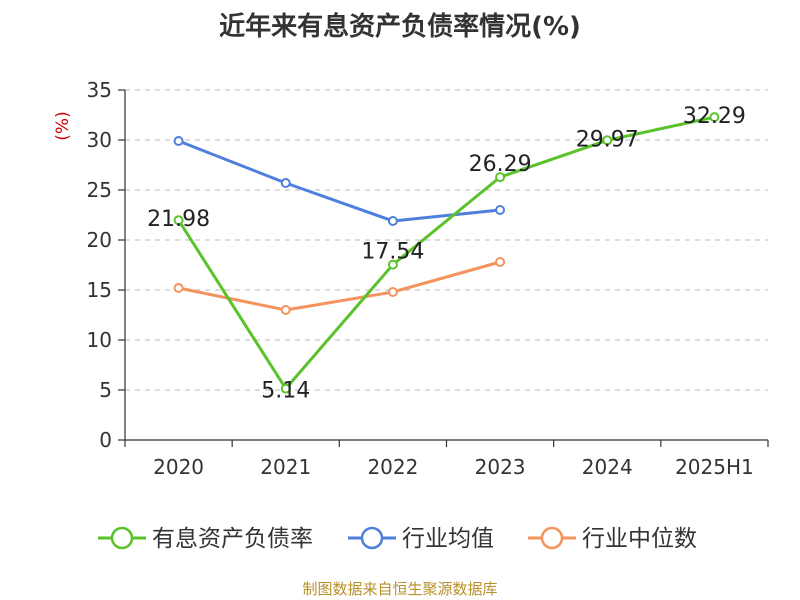  I want to click on x-tick-label: 2020, so click(178, 467).